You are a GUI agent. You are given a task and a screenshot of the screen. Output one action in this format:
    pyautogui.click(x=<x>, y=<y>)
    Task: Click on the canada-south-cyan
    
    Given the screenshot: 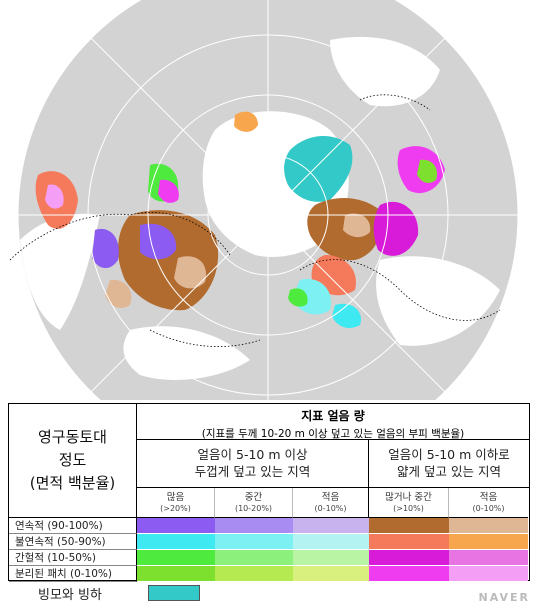 What is the action you would take?
    pyautogui.click(x=346, y=316)
    